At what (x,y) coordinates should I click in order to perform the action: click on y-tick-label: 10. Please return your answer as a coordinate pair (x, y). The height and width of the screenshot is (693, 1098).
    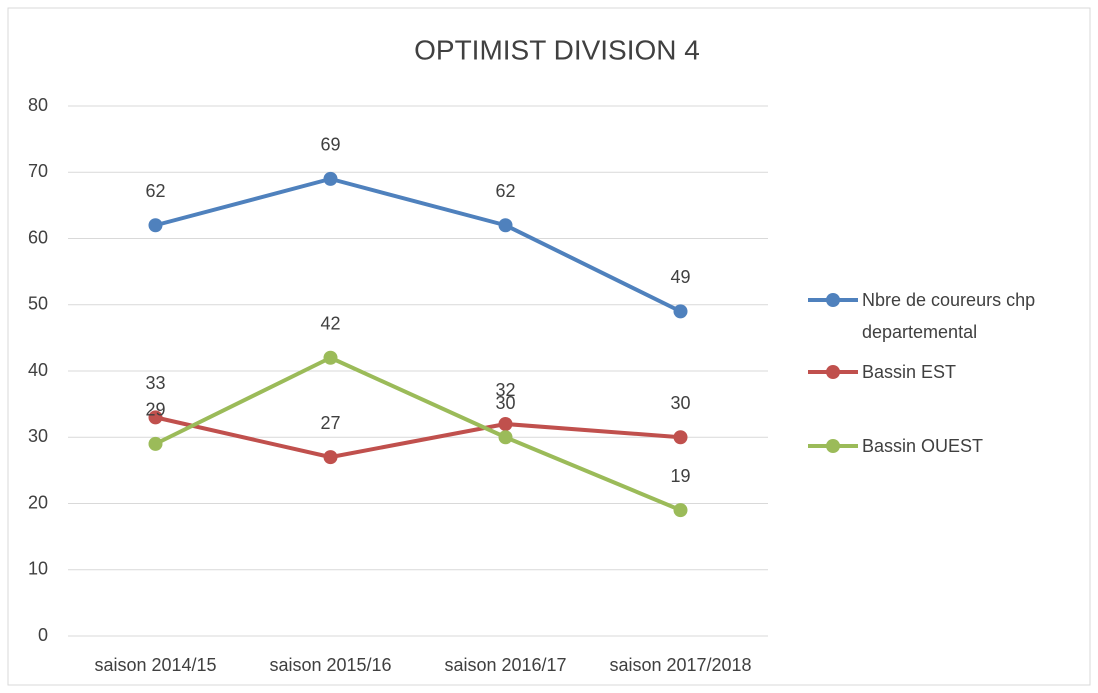
    Looking at the image, I should click on (38, 569).